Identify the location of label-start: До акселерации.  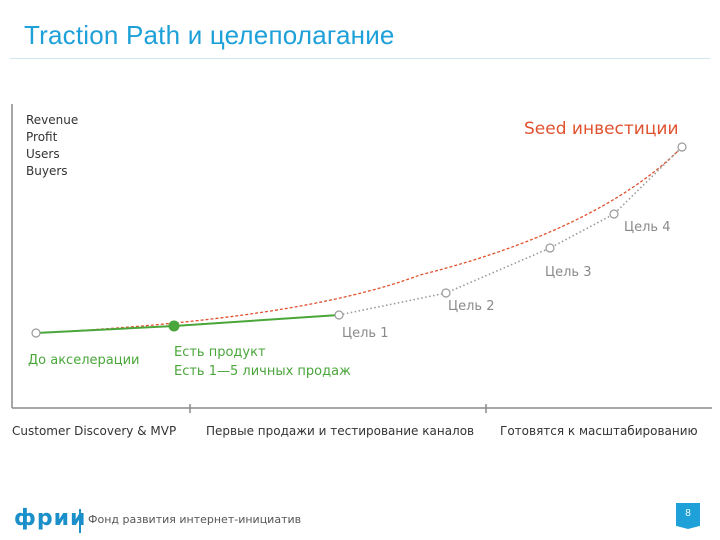
(83, 360).